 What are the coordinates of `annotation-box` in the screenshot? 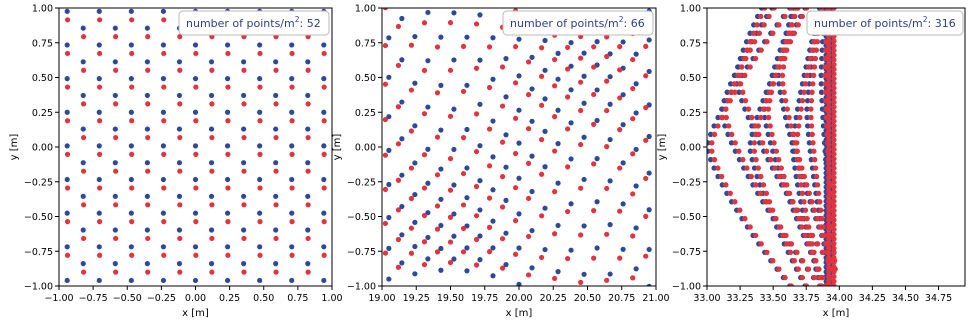 It's located at (254, 23).